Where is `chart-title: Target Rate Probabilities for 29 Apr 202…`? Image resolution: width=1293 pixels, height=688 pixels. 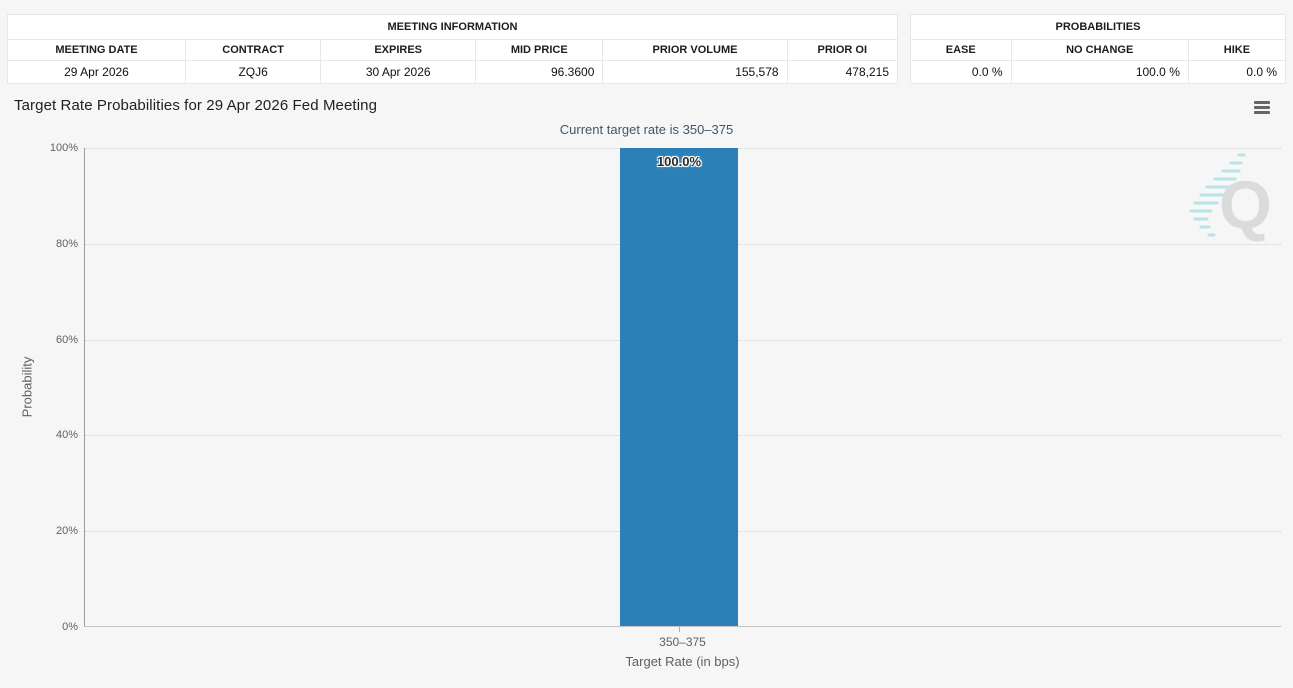 chart-title: Target Rate Probabilities for 29 Apr 202… is located at coordinates (196, 105).